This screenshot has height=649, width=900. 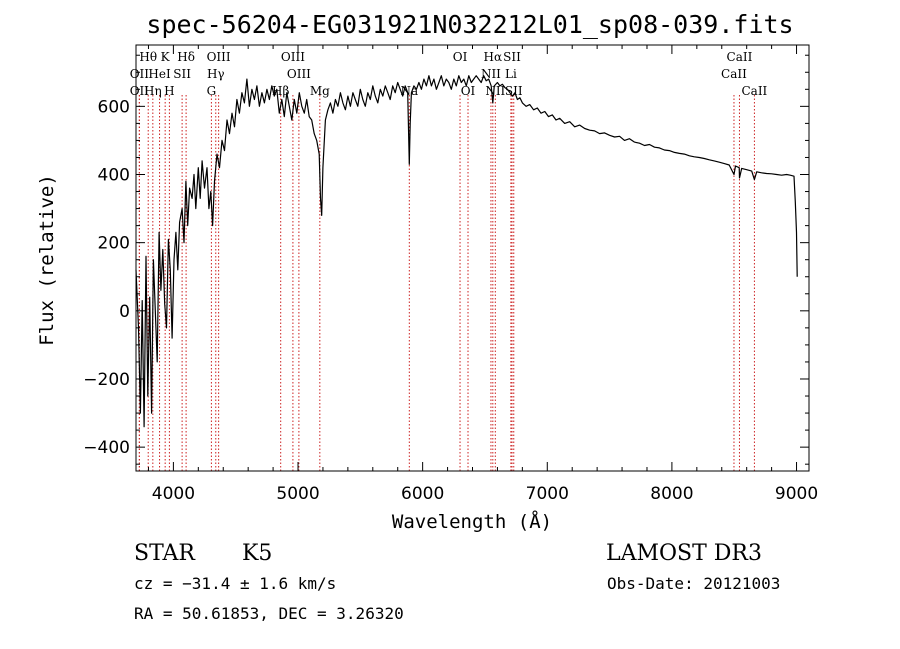 I want to click on x-tick-label: 5000, so click(x=297, y=494).